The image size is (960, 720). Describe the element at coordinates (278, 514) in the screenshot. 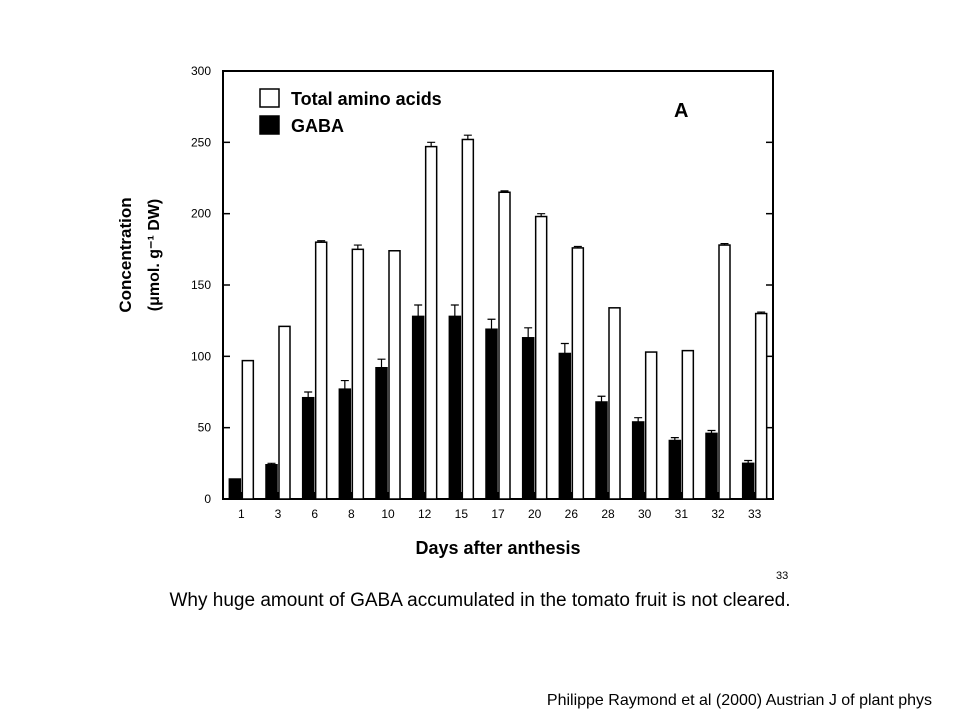

I see `x-tick-label: 3` at that location.